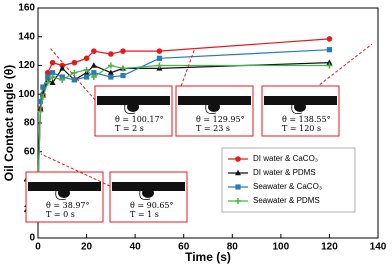 This screenshot has height=268, width=392. What do you see at coordinates (208, 257) in the screenshot?
I see `x-axis-label: Time (s)` at bounding box center [208, 257].